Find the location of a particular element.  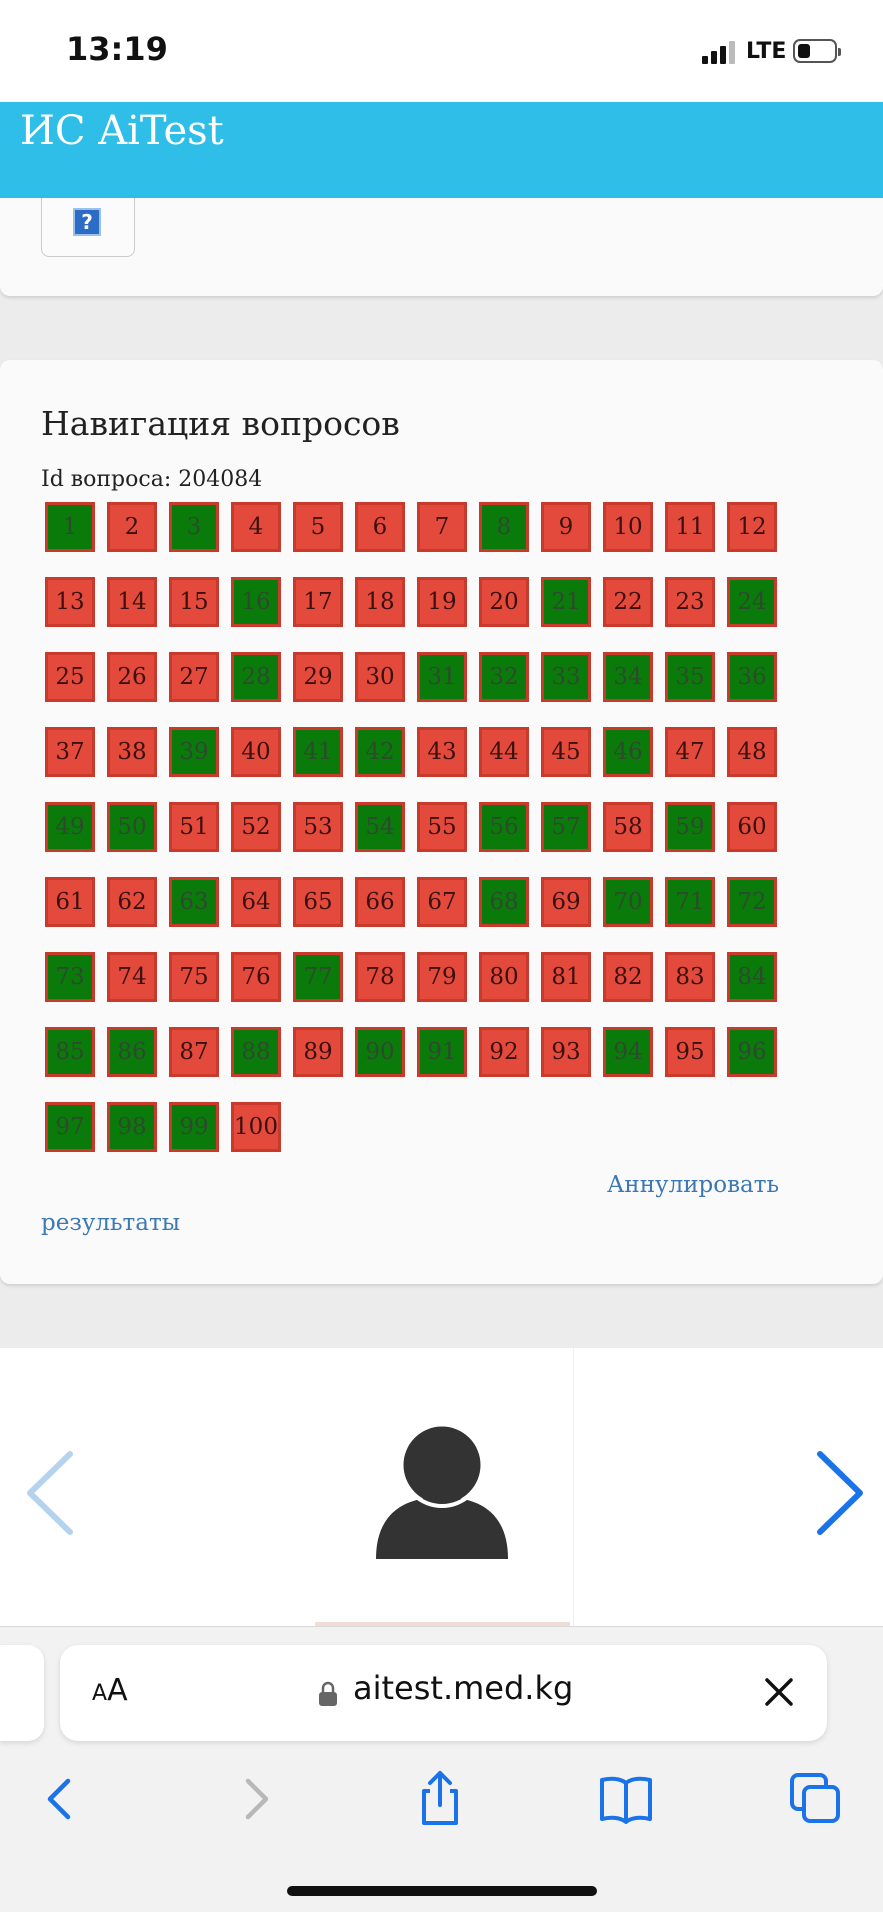

question-button-68: 68 is located at coordinates (504, 902).